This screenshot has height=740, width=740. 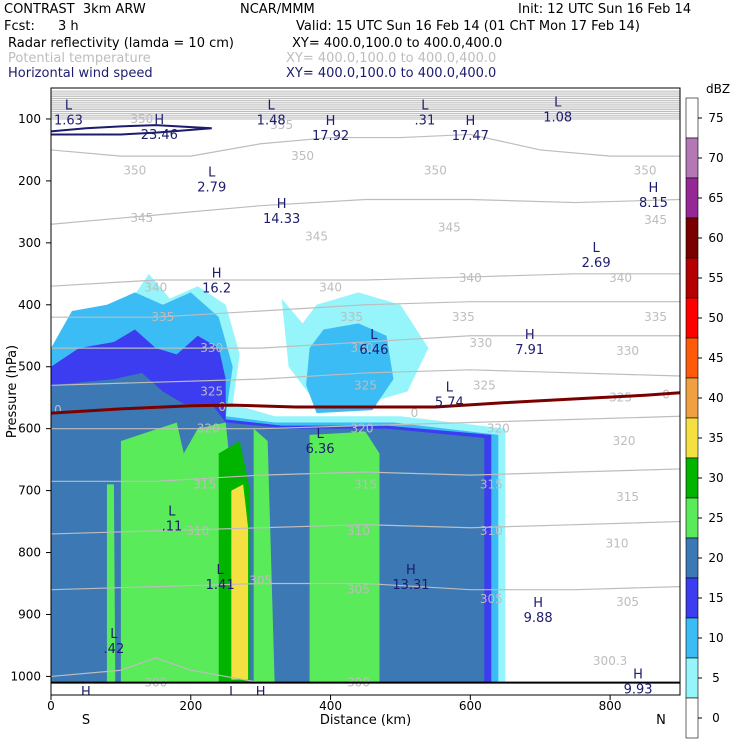 What do you see at coordinates (29, 305) in the screenshot?
I see `y-tick-label: 400` at bounding box center [29, 305].